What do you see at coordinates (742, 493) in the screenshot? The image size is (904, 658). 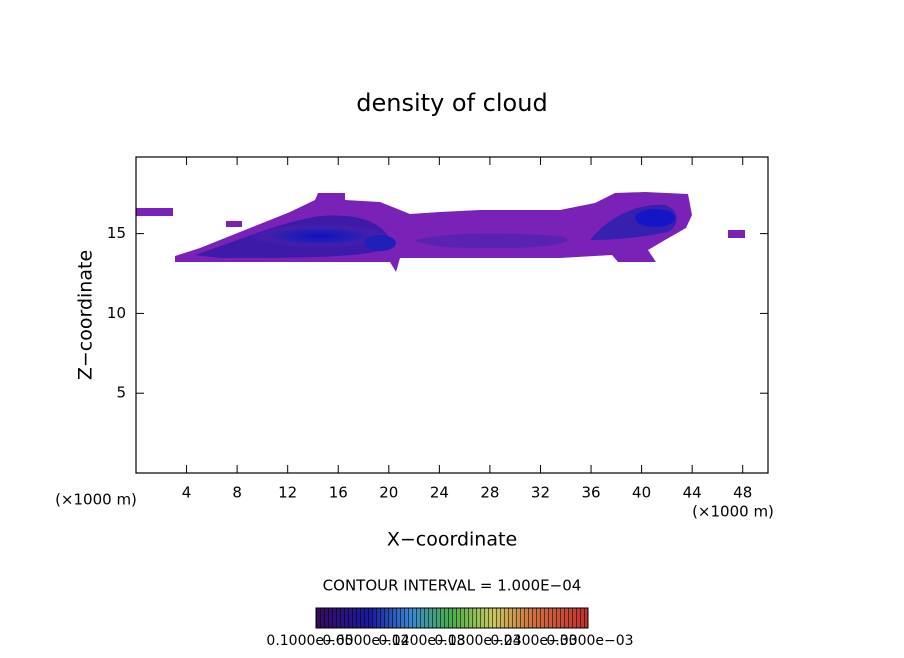 I see `x-tick-label: 48` at bounding box center [742, 493].